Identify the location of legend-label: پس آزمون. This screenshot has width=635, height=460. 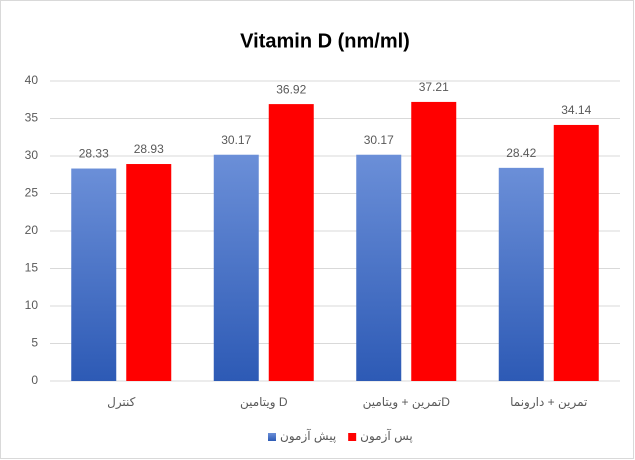
(386, 436).